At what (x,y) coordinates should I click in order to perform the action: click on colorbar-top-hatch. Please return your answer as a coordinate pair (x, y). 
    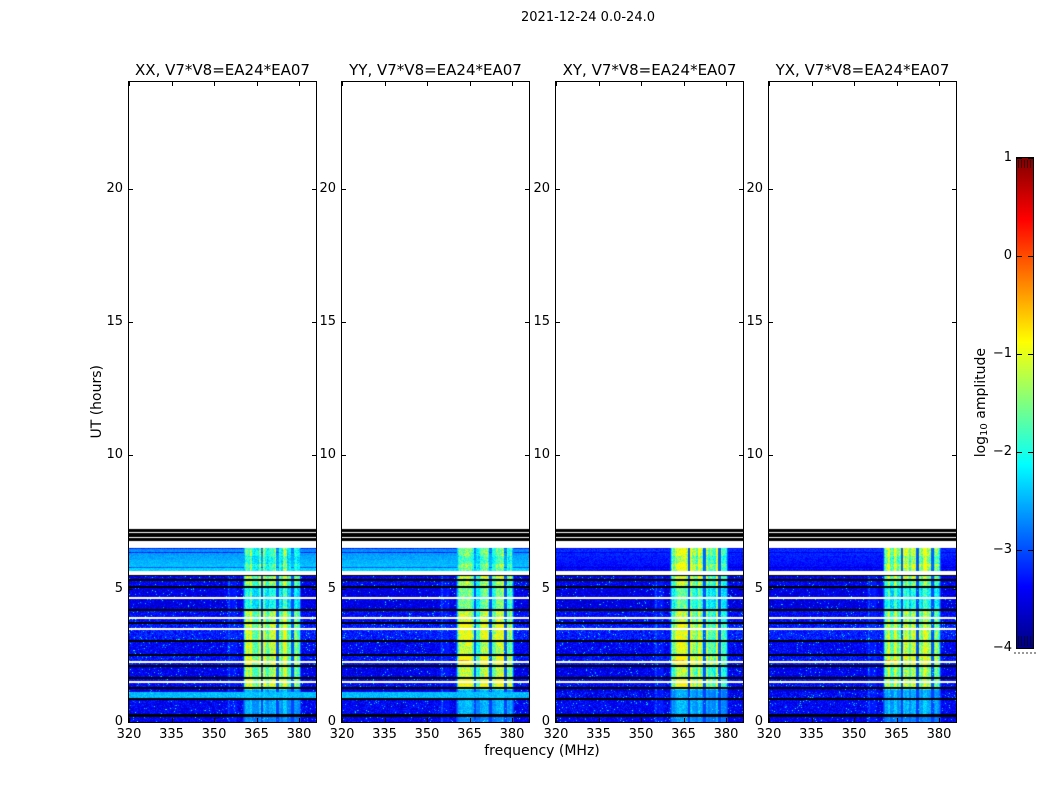
    Looking at the image, I should click on (1024, 164).